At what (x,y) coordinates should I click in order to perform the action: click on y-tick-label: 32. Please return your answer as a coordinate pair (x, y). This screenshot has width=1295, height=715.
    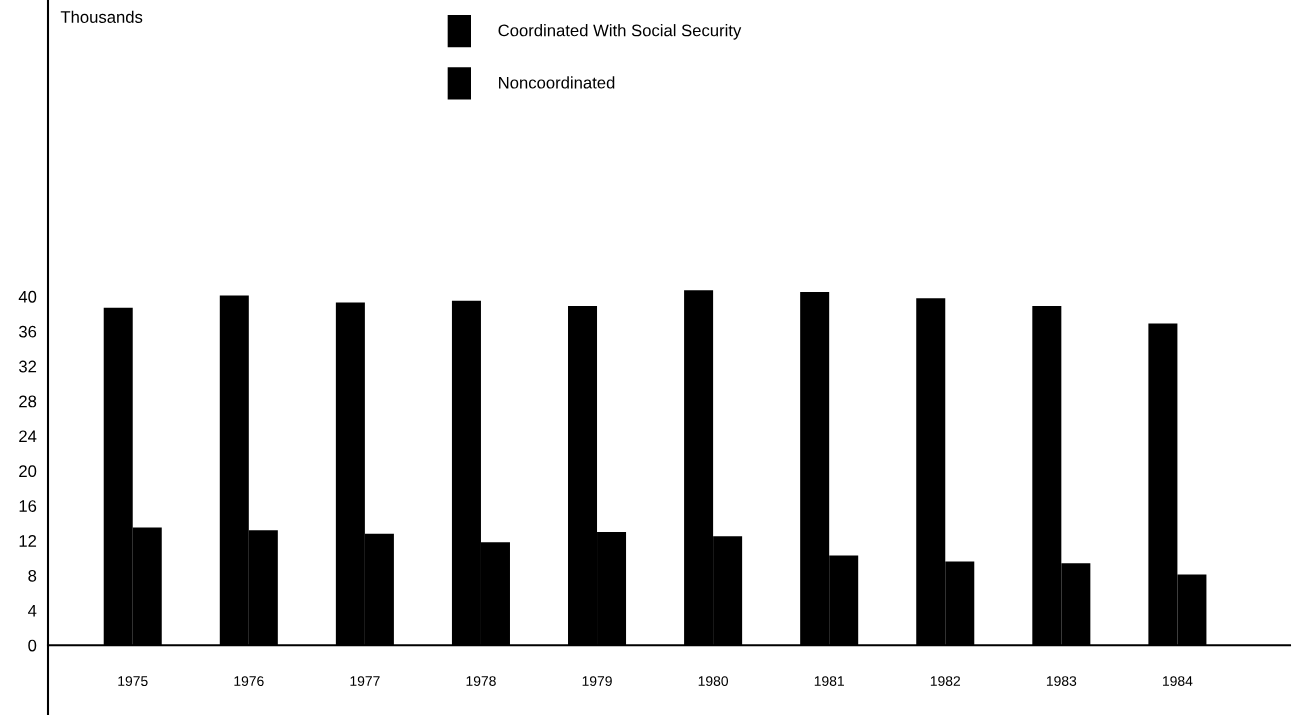
    Looking at the image, I should click on (27, 366).